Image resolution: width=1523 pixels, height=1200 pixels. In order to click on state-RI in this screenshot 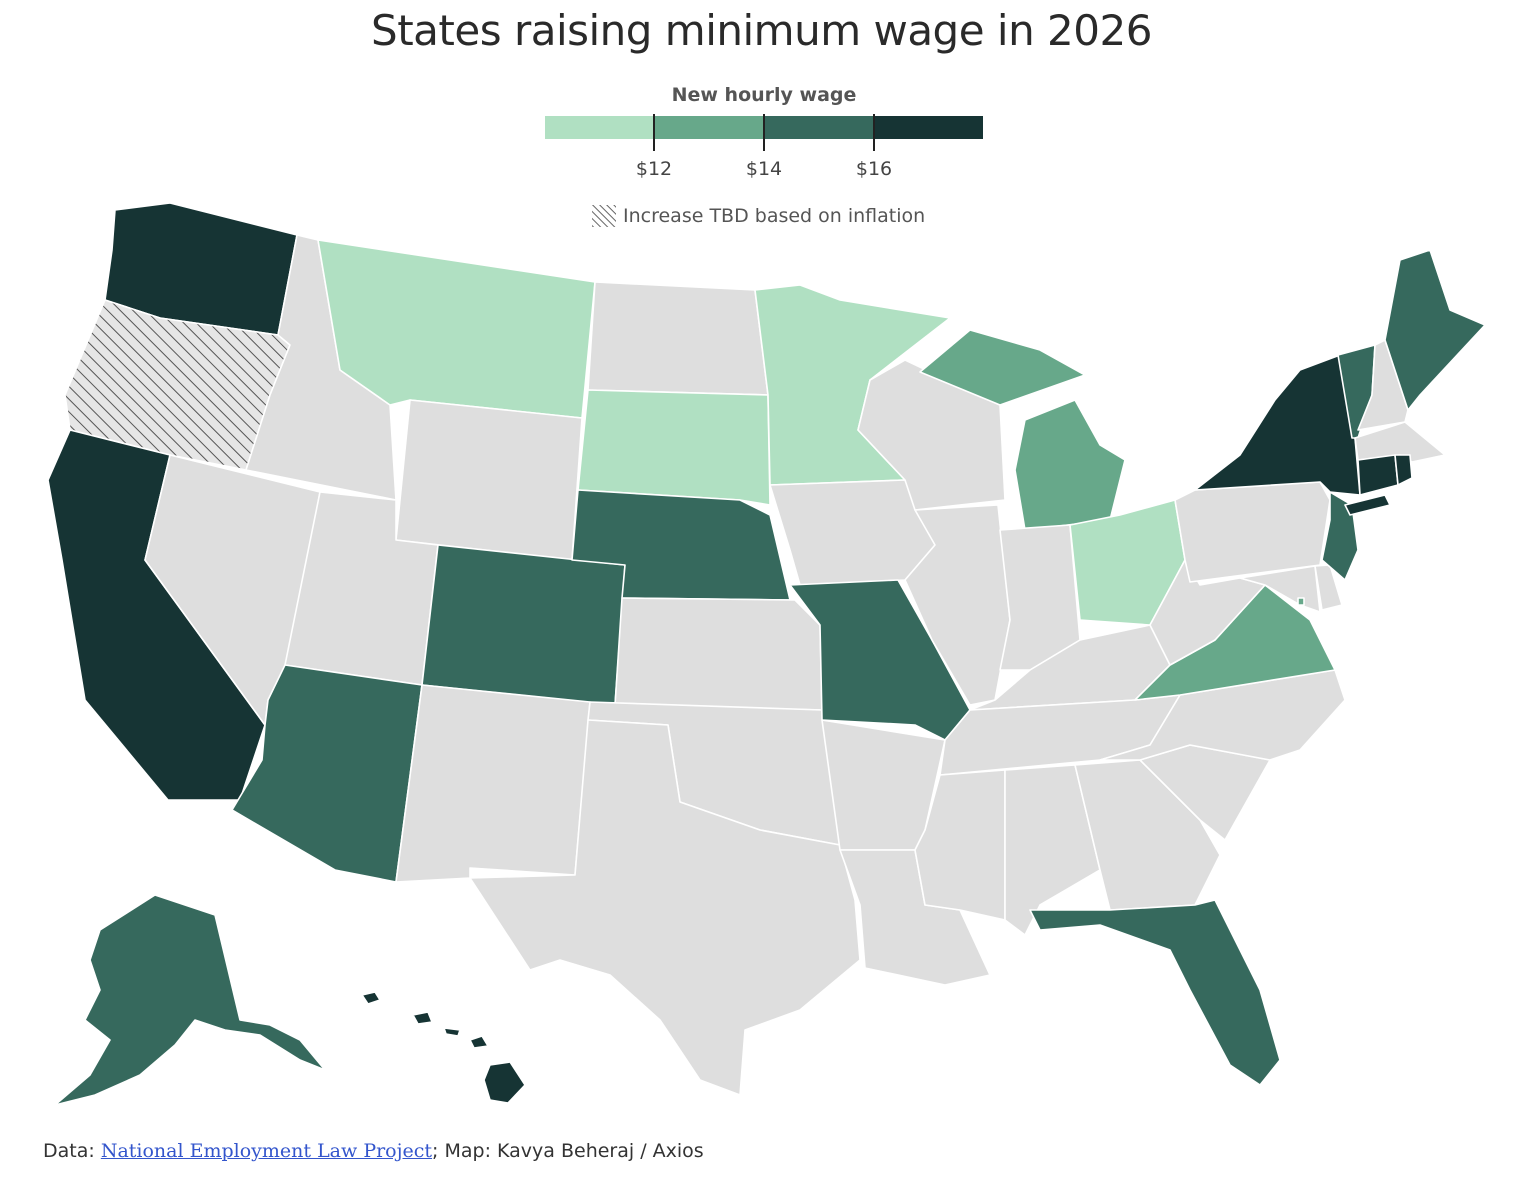, I will do `click(1403, 470)`.